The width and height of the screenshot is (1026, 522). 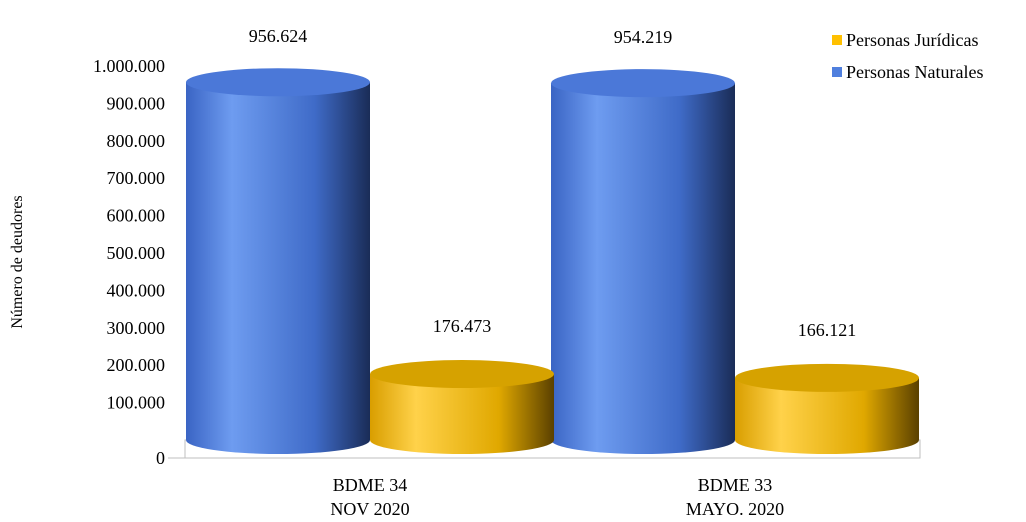 I want to click on category-label: BDME 34, so click(x=370, y=485).